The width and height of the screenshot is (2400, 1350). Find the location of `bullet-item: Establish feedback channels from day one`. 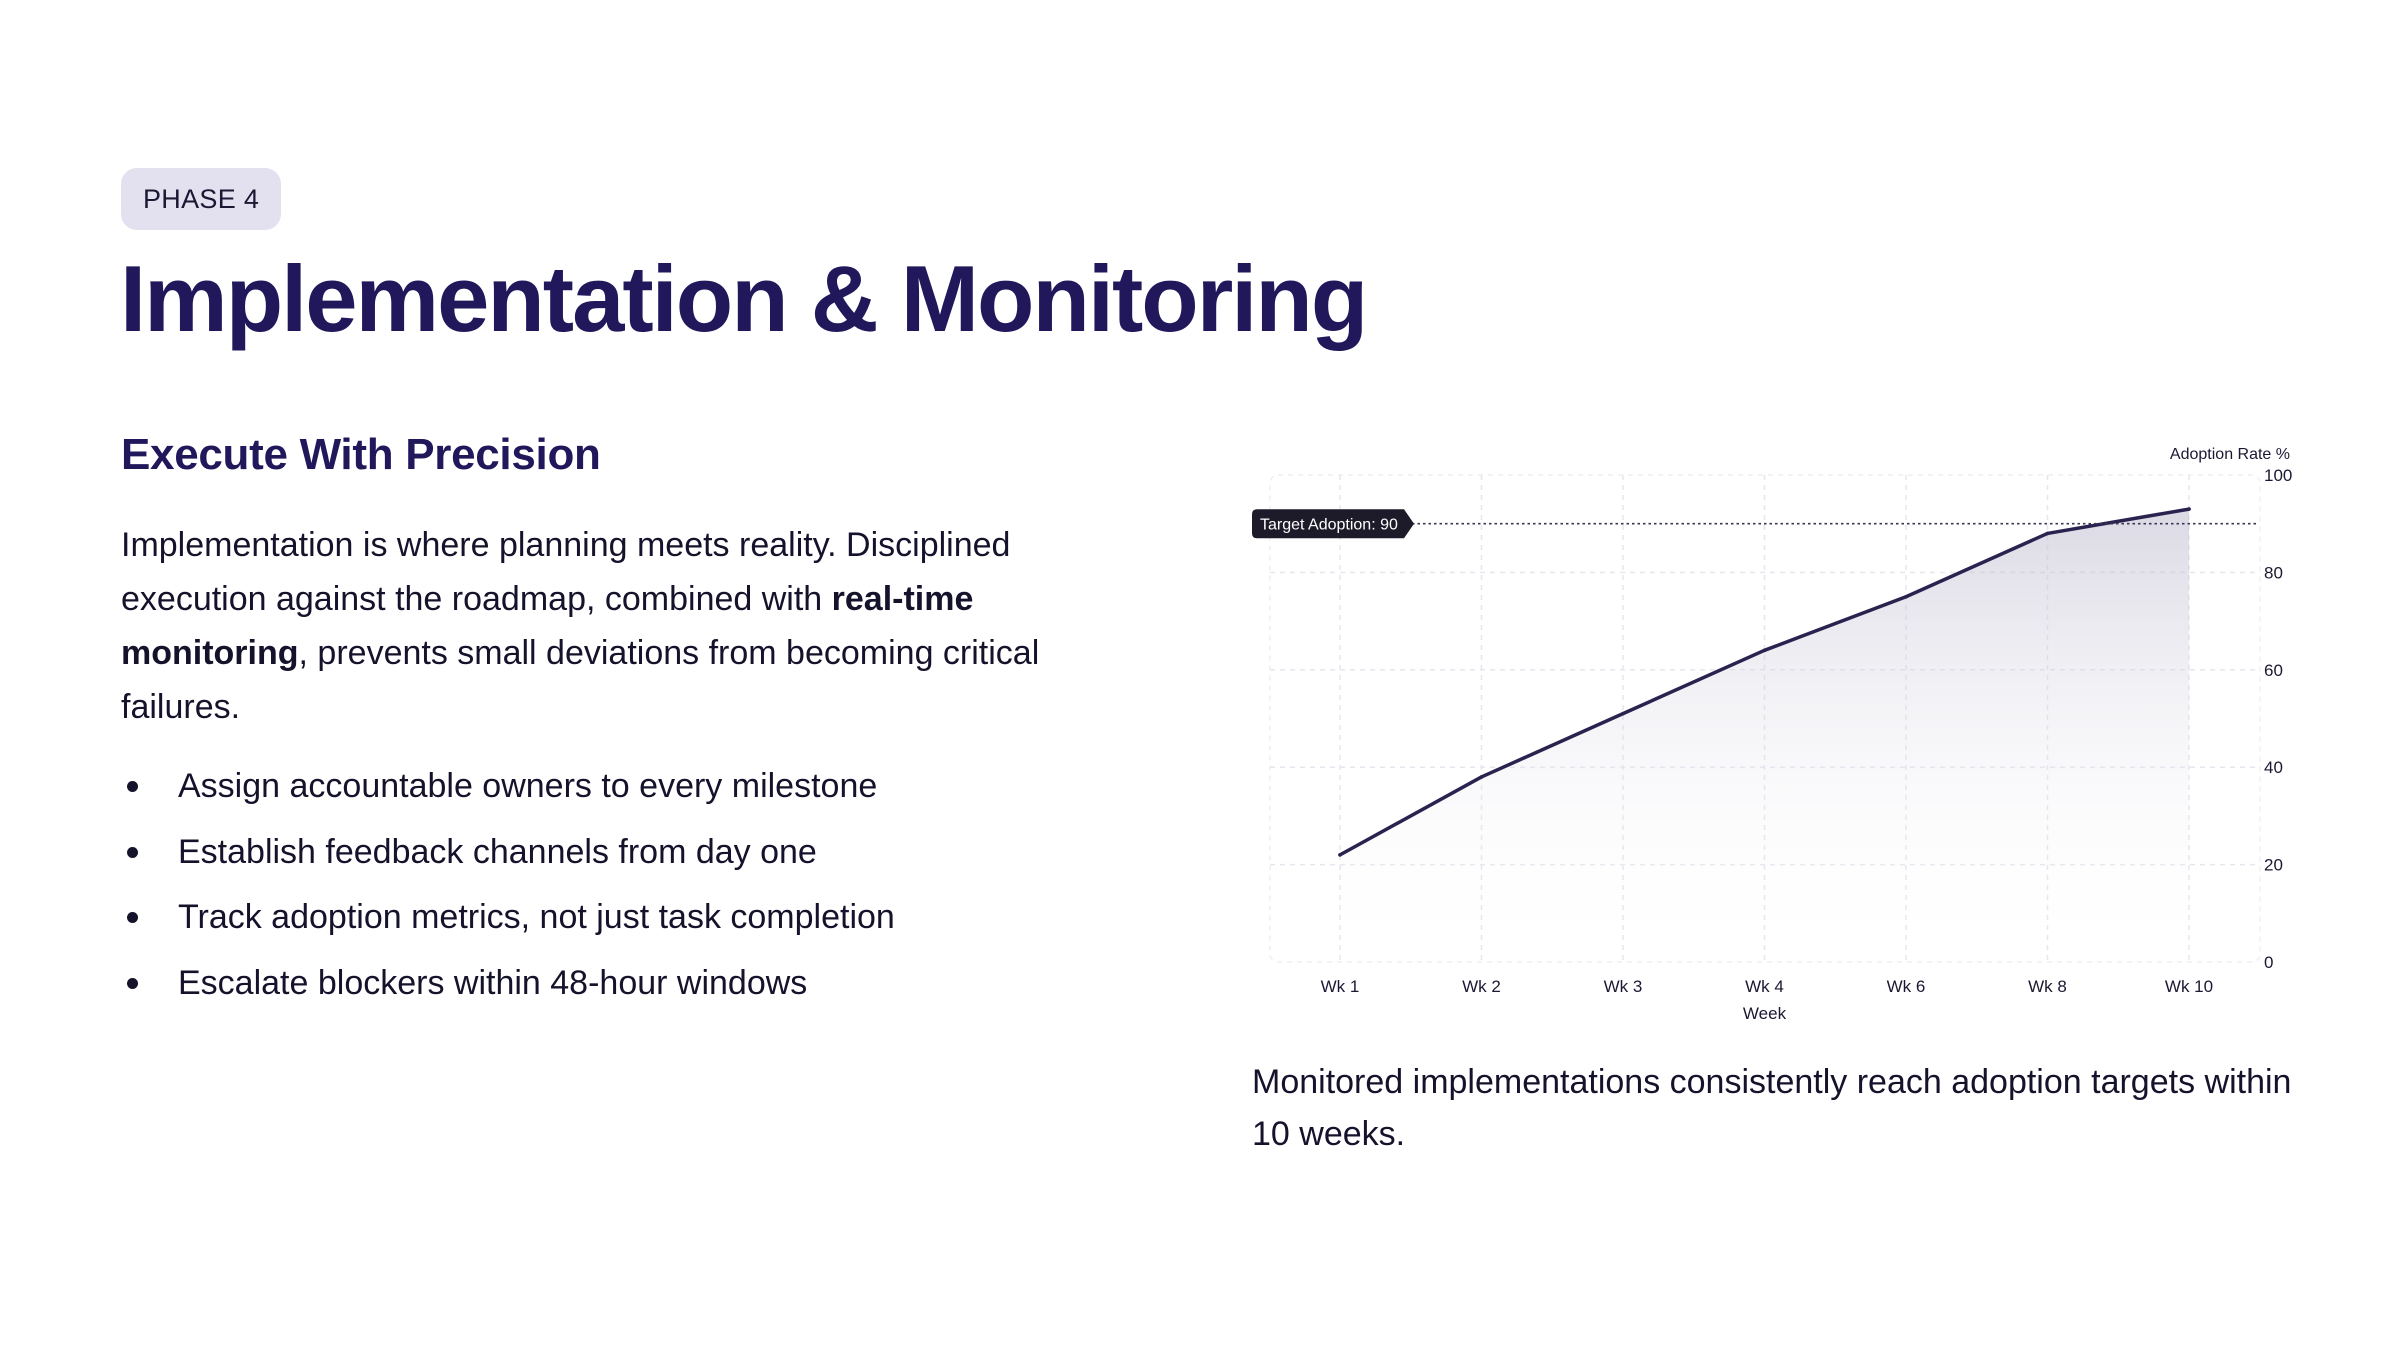

bullet-item: Establish feedback channels from day one is located at coordinates (508, 857).